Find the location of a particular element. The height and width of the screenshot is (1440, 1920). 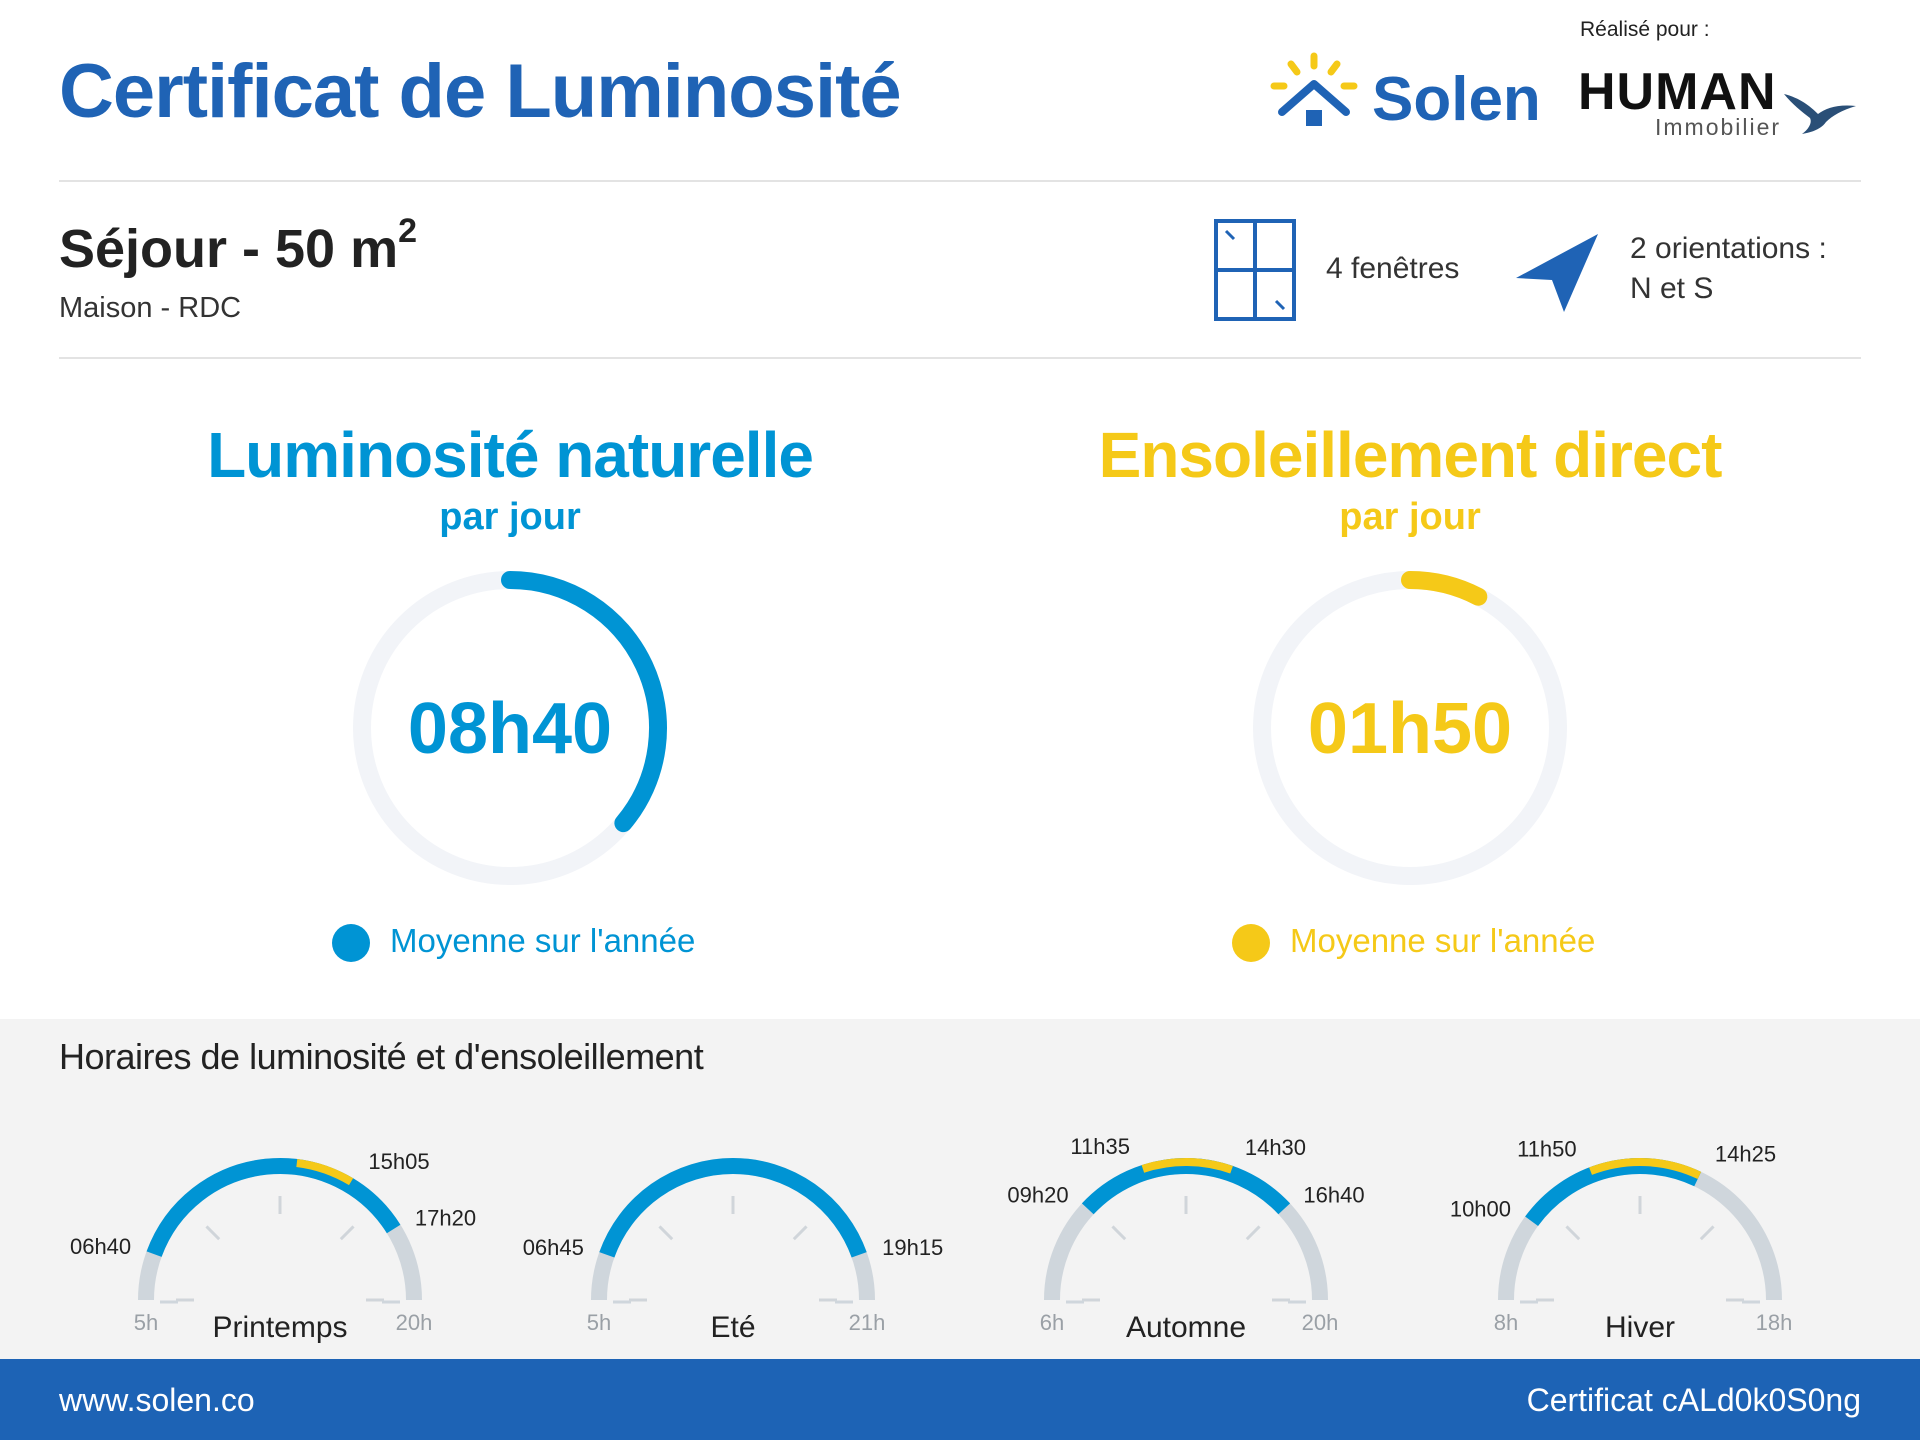

gauge-sun-end-label: 14h25 is located at coordinates (1745, 1154).